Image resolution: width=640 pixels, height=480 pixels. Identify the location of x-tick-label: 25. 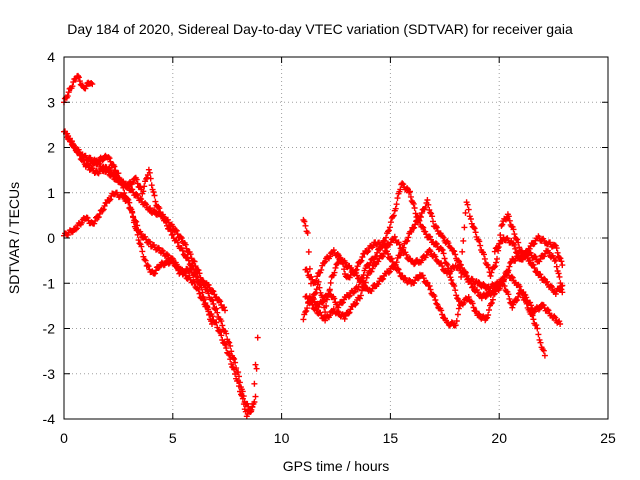
(608, 438).